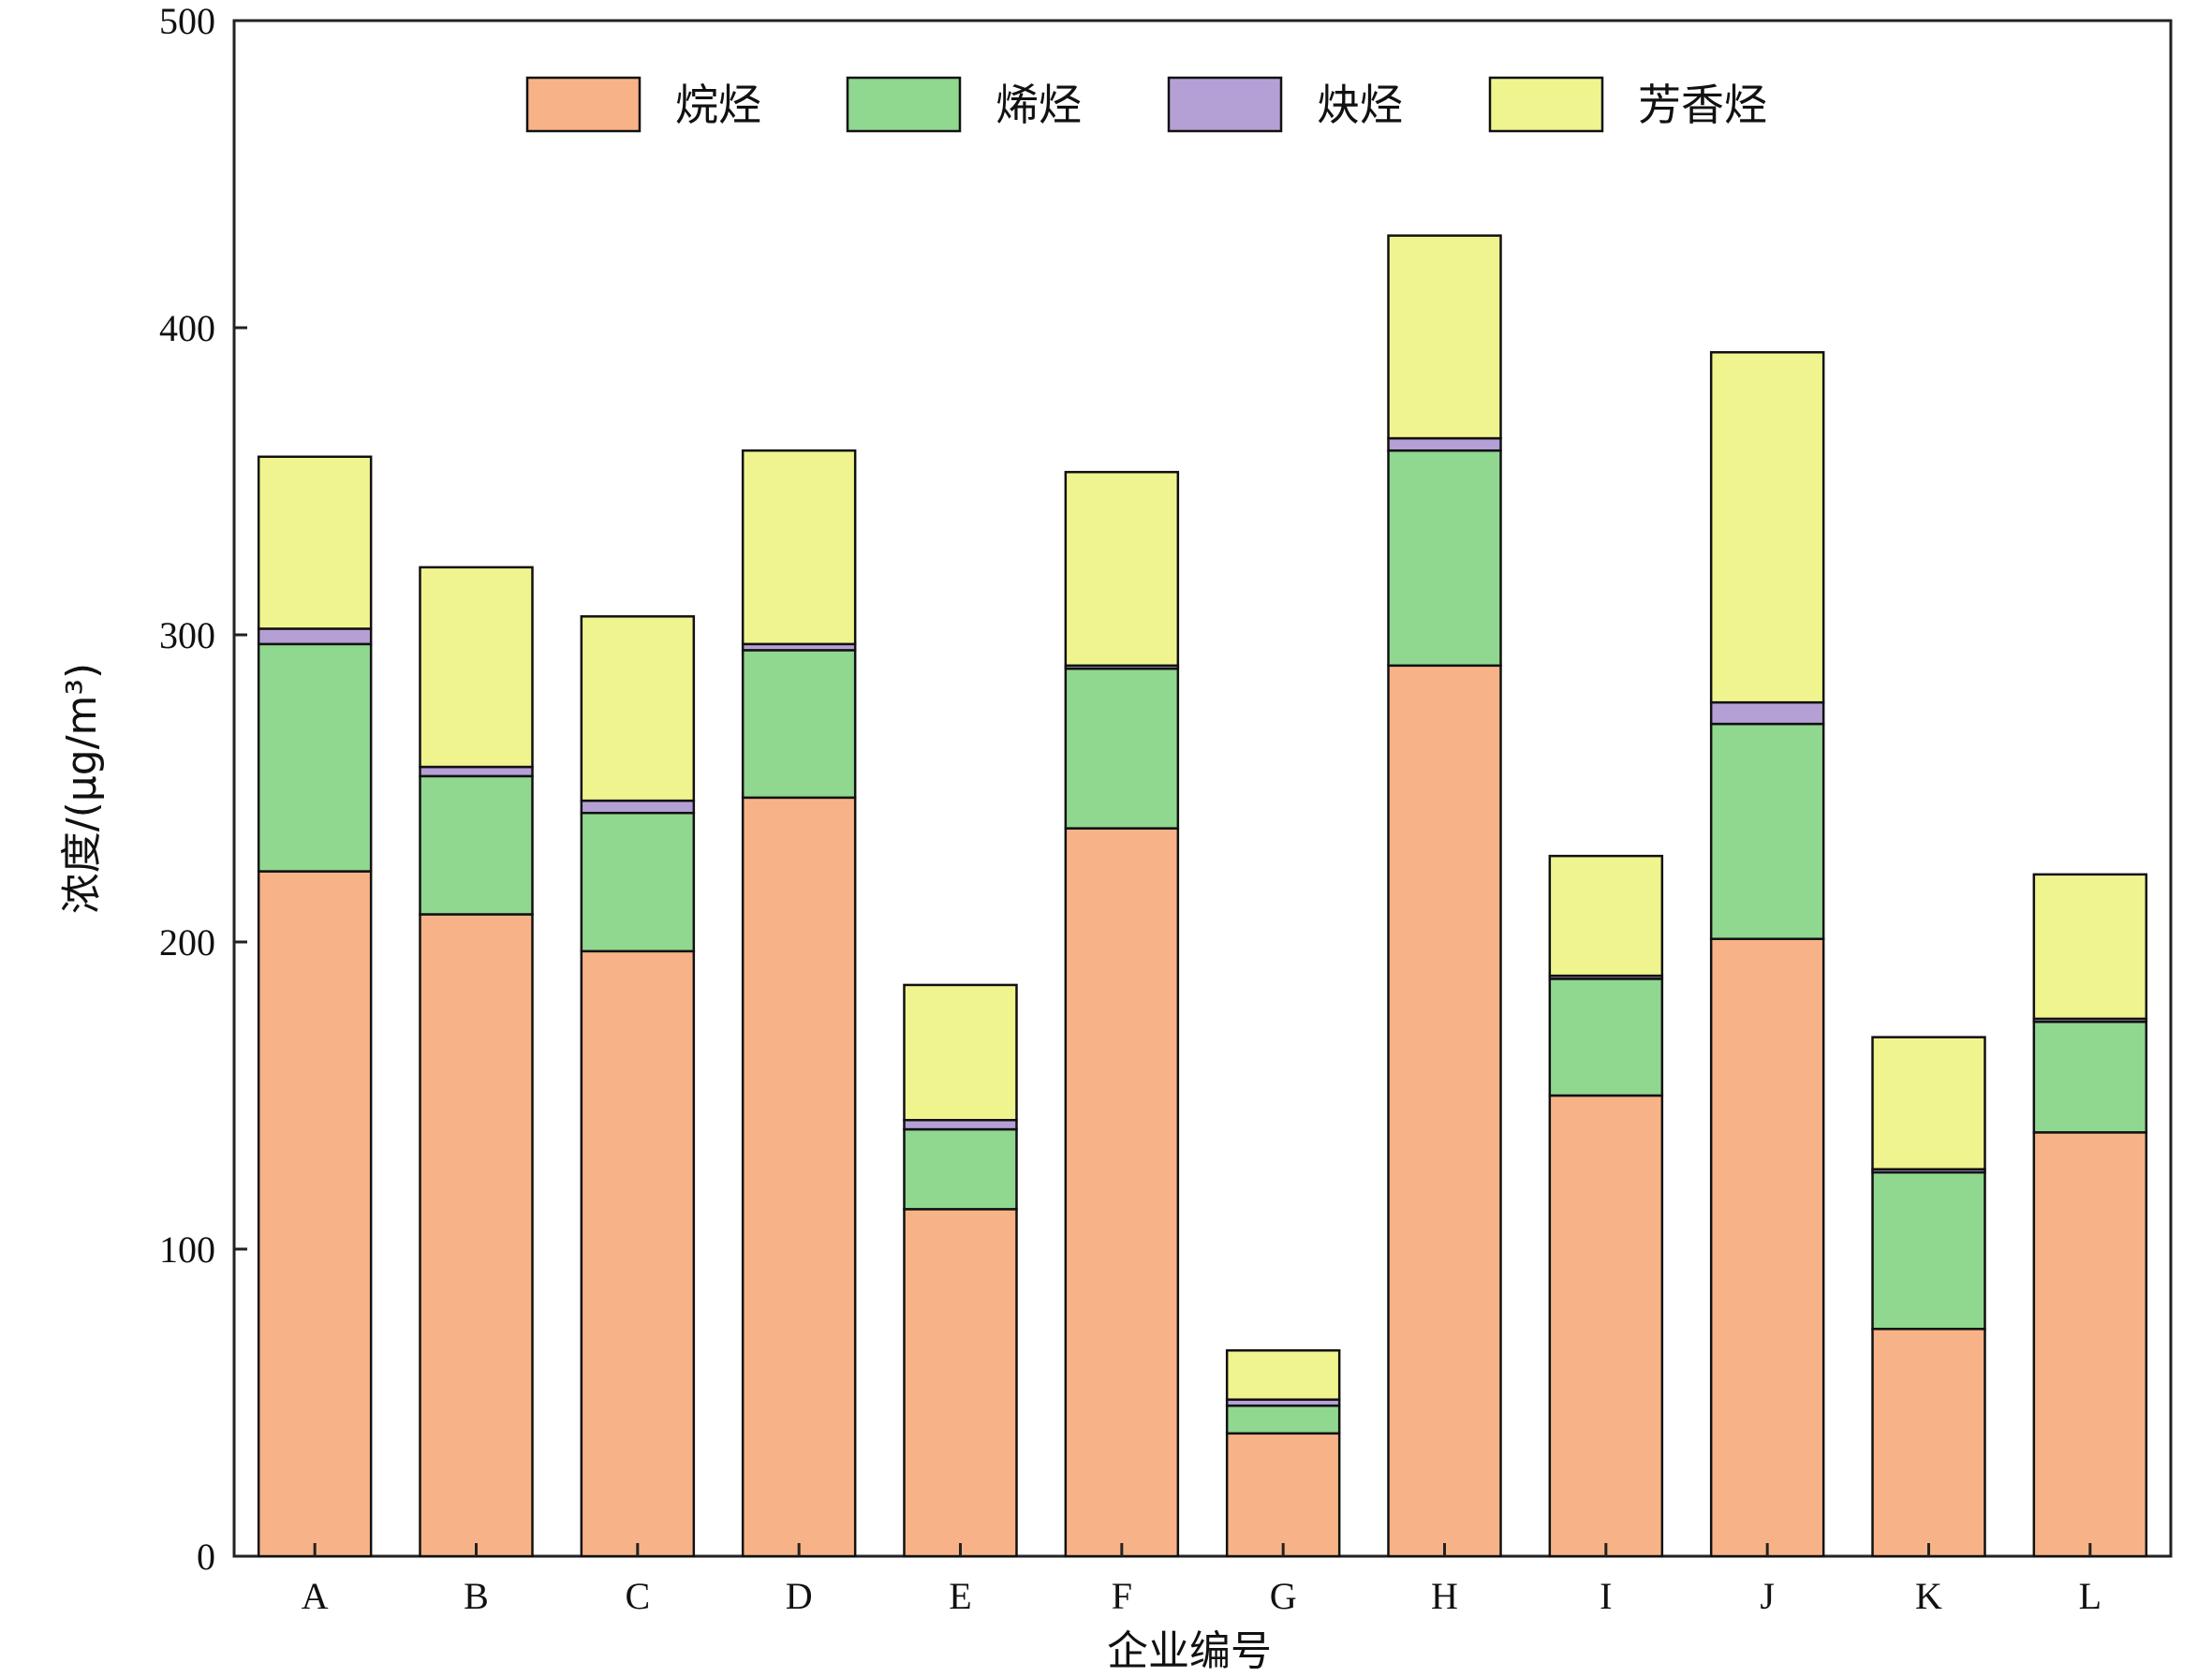  I want to click on y-tick-label: 300, so click(187, 635).